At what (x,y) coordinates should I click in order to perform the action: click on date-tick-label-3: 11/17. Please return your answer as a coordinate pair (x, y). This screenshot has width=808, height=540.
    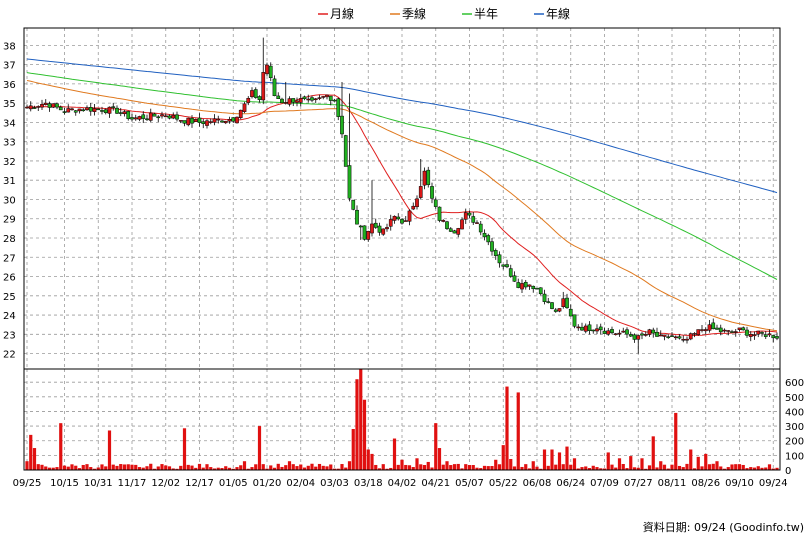
    Looking at the image, I should click on (132, 483).